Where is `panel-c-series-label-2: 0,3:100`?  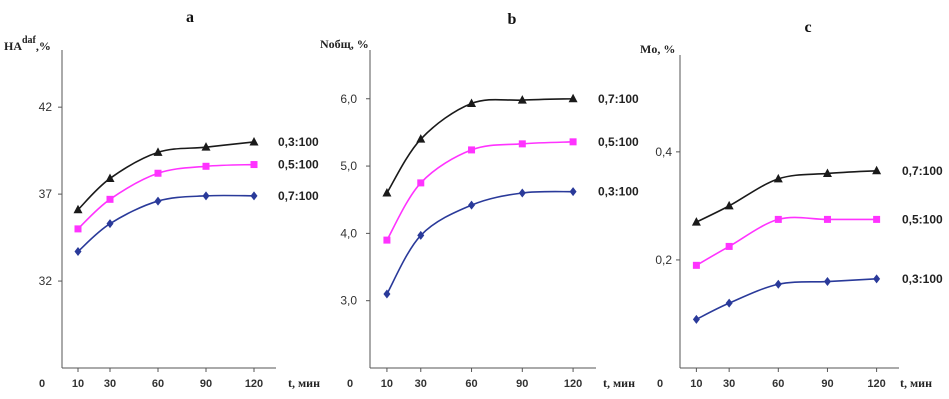 panel-c-series-label-2: 0,3:100 is located at coordinates (922, 279).